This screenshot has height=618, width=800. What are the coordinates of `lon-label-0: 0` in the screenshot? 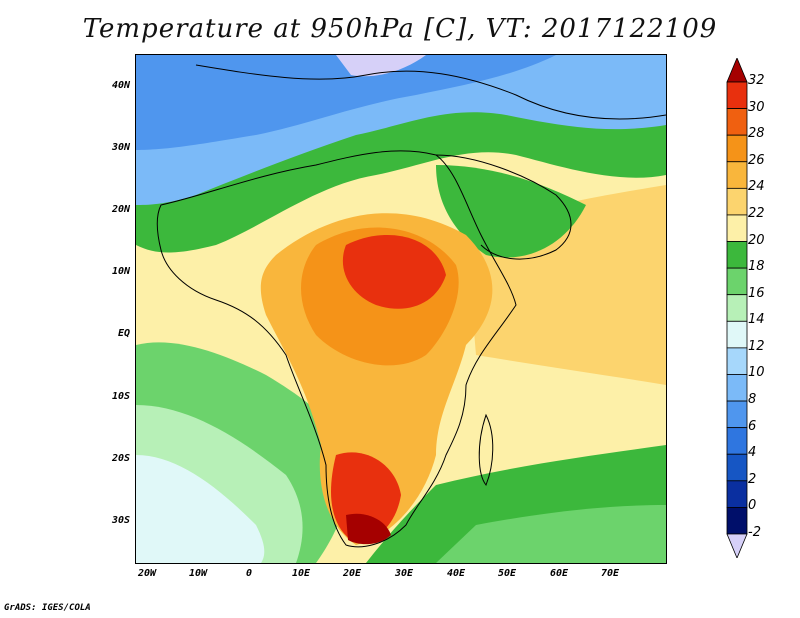 It's located at (249, 573).